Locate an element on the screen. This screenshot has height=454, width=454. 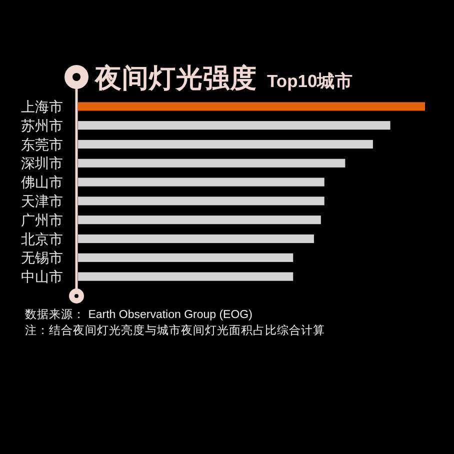
y-tick-label: 深圳市 is located at coordinates (42, 163).